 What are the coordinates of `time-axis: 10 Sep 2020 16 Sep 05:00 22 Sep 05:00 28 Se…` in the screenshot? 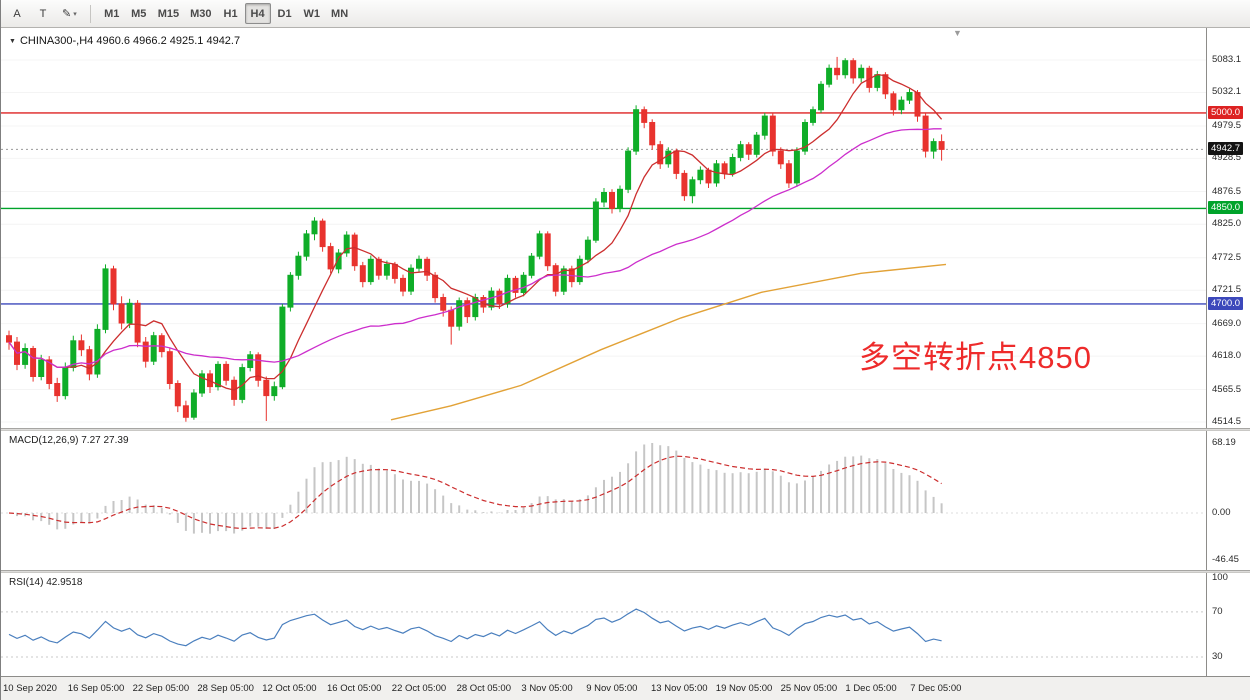 It's located at (625, 688).